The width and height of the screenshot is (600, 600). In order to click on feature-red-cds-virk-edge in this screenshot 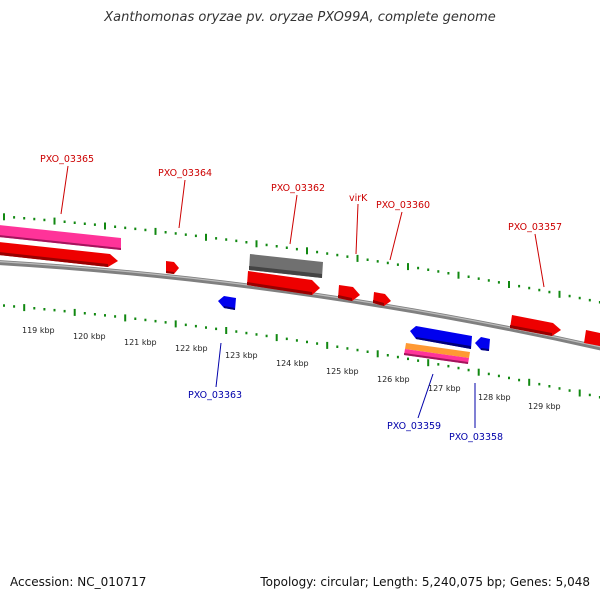, I will do `click(345, 298)`.